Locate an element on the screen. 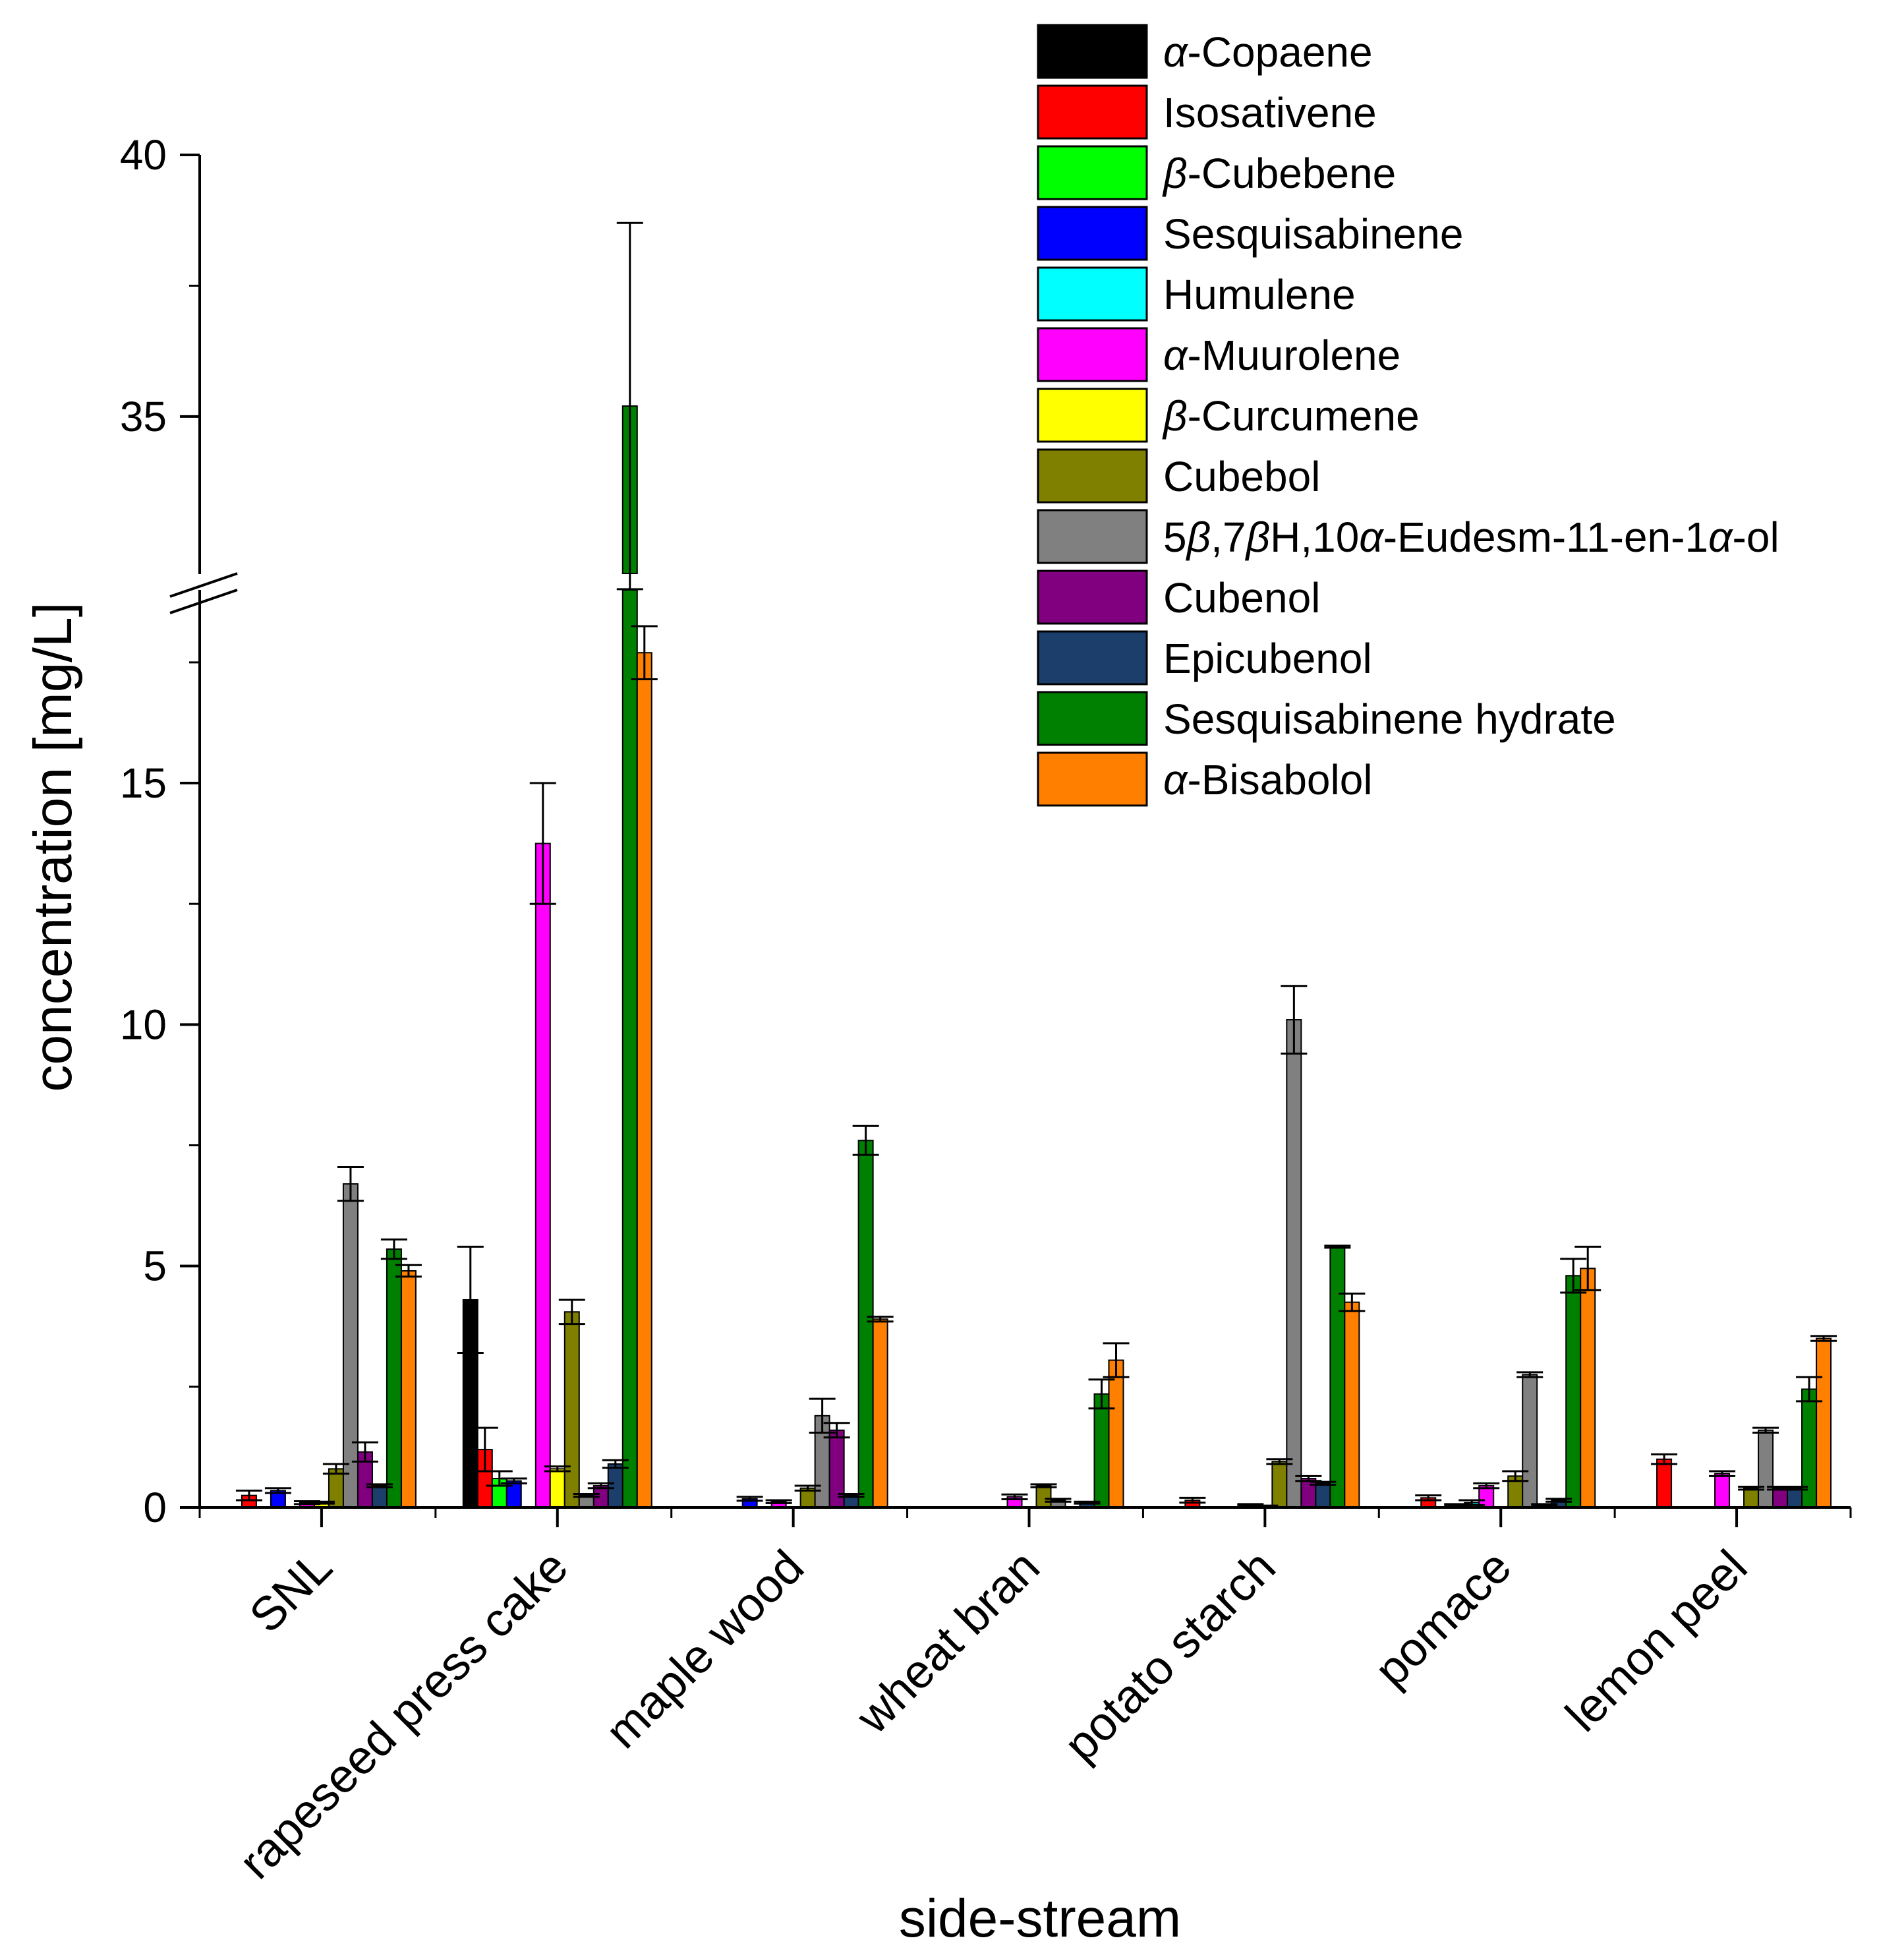 The width and height of the screenshot is (1904, 1959). error-bar-snl-s6 is located at coordinates (321, 1502).